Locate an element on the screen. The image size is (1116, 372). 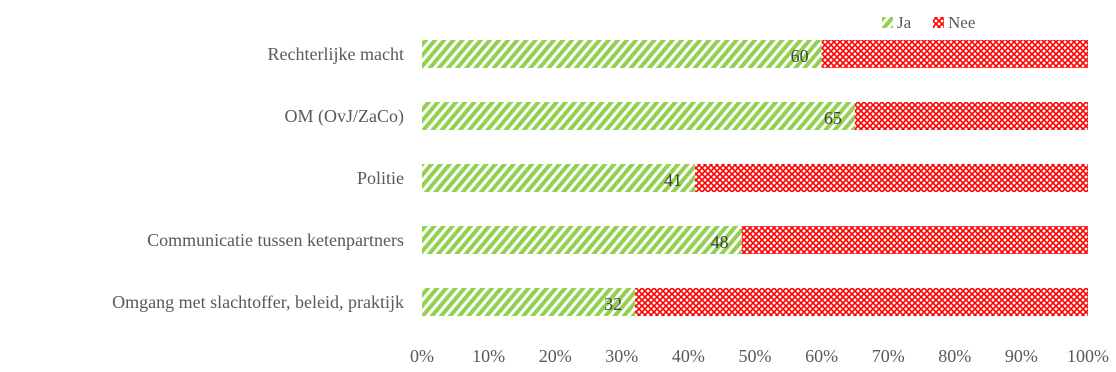
x-tick-label-6: 60% is located at coordinates (821, 356).